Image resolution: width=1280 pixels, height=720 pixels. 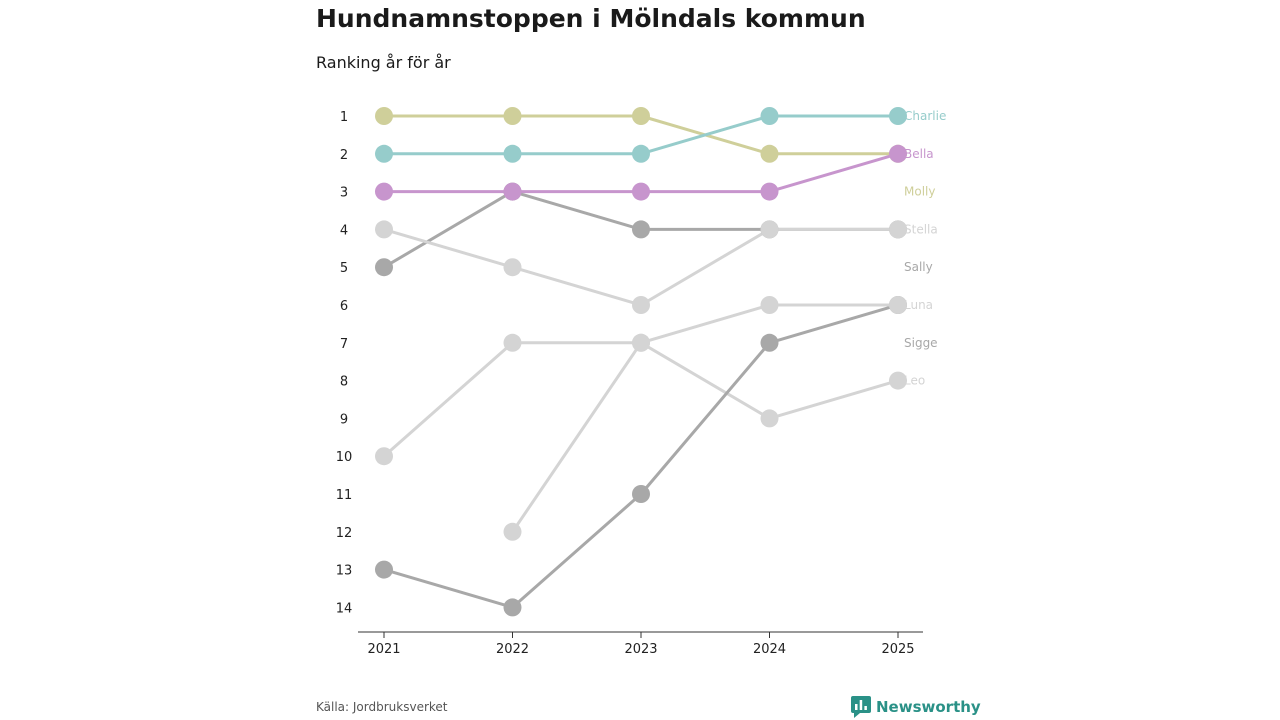 What do you see at coordinates (898, 305) in the screenshot?
I see `point-luna-2025` at bounding box center [898, 305].